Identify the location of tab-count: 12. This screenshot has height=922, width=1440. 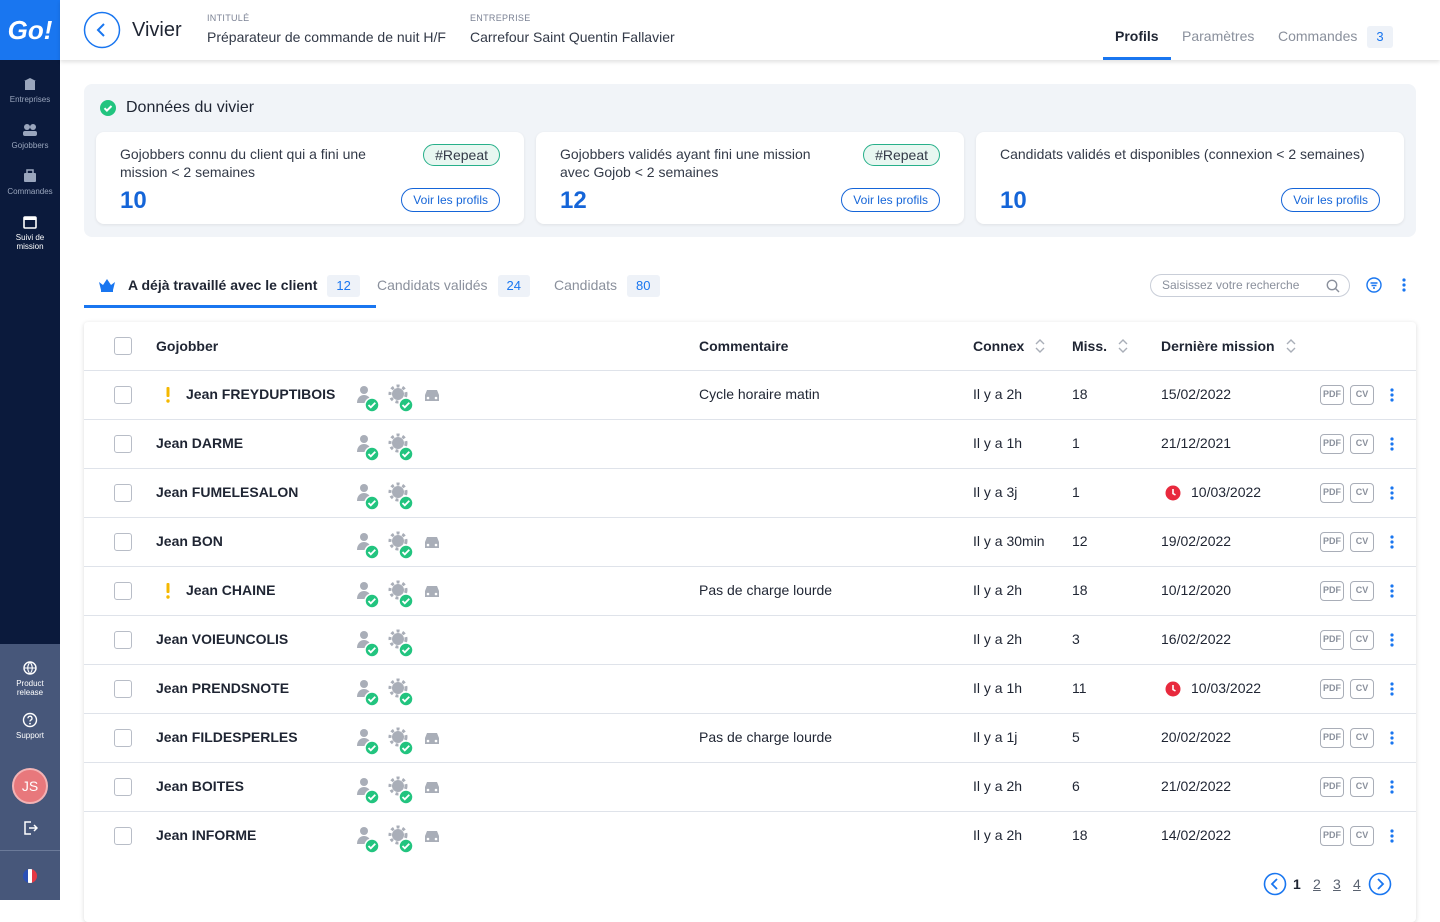
(343, 286).